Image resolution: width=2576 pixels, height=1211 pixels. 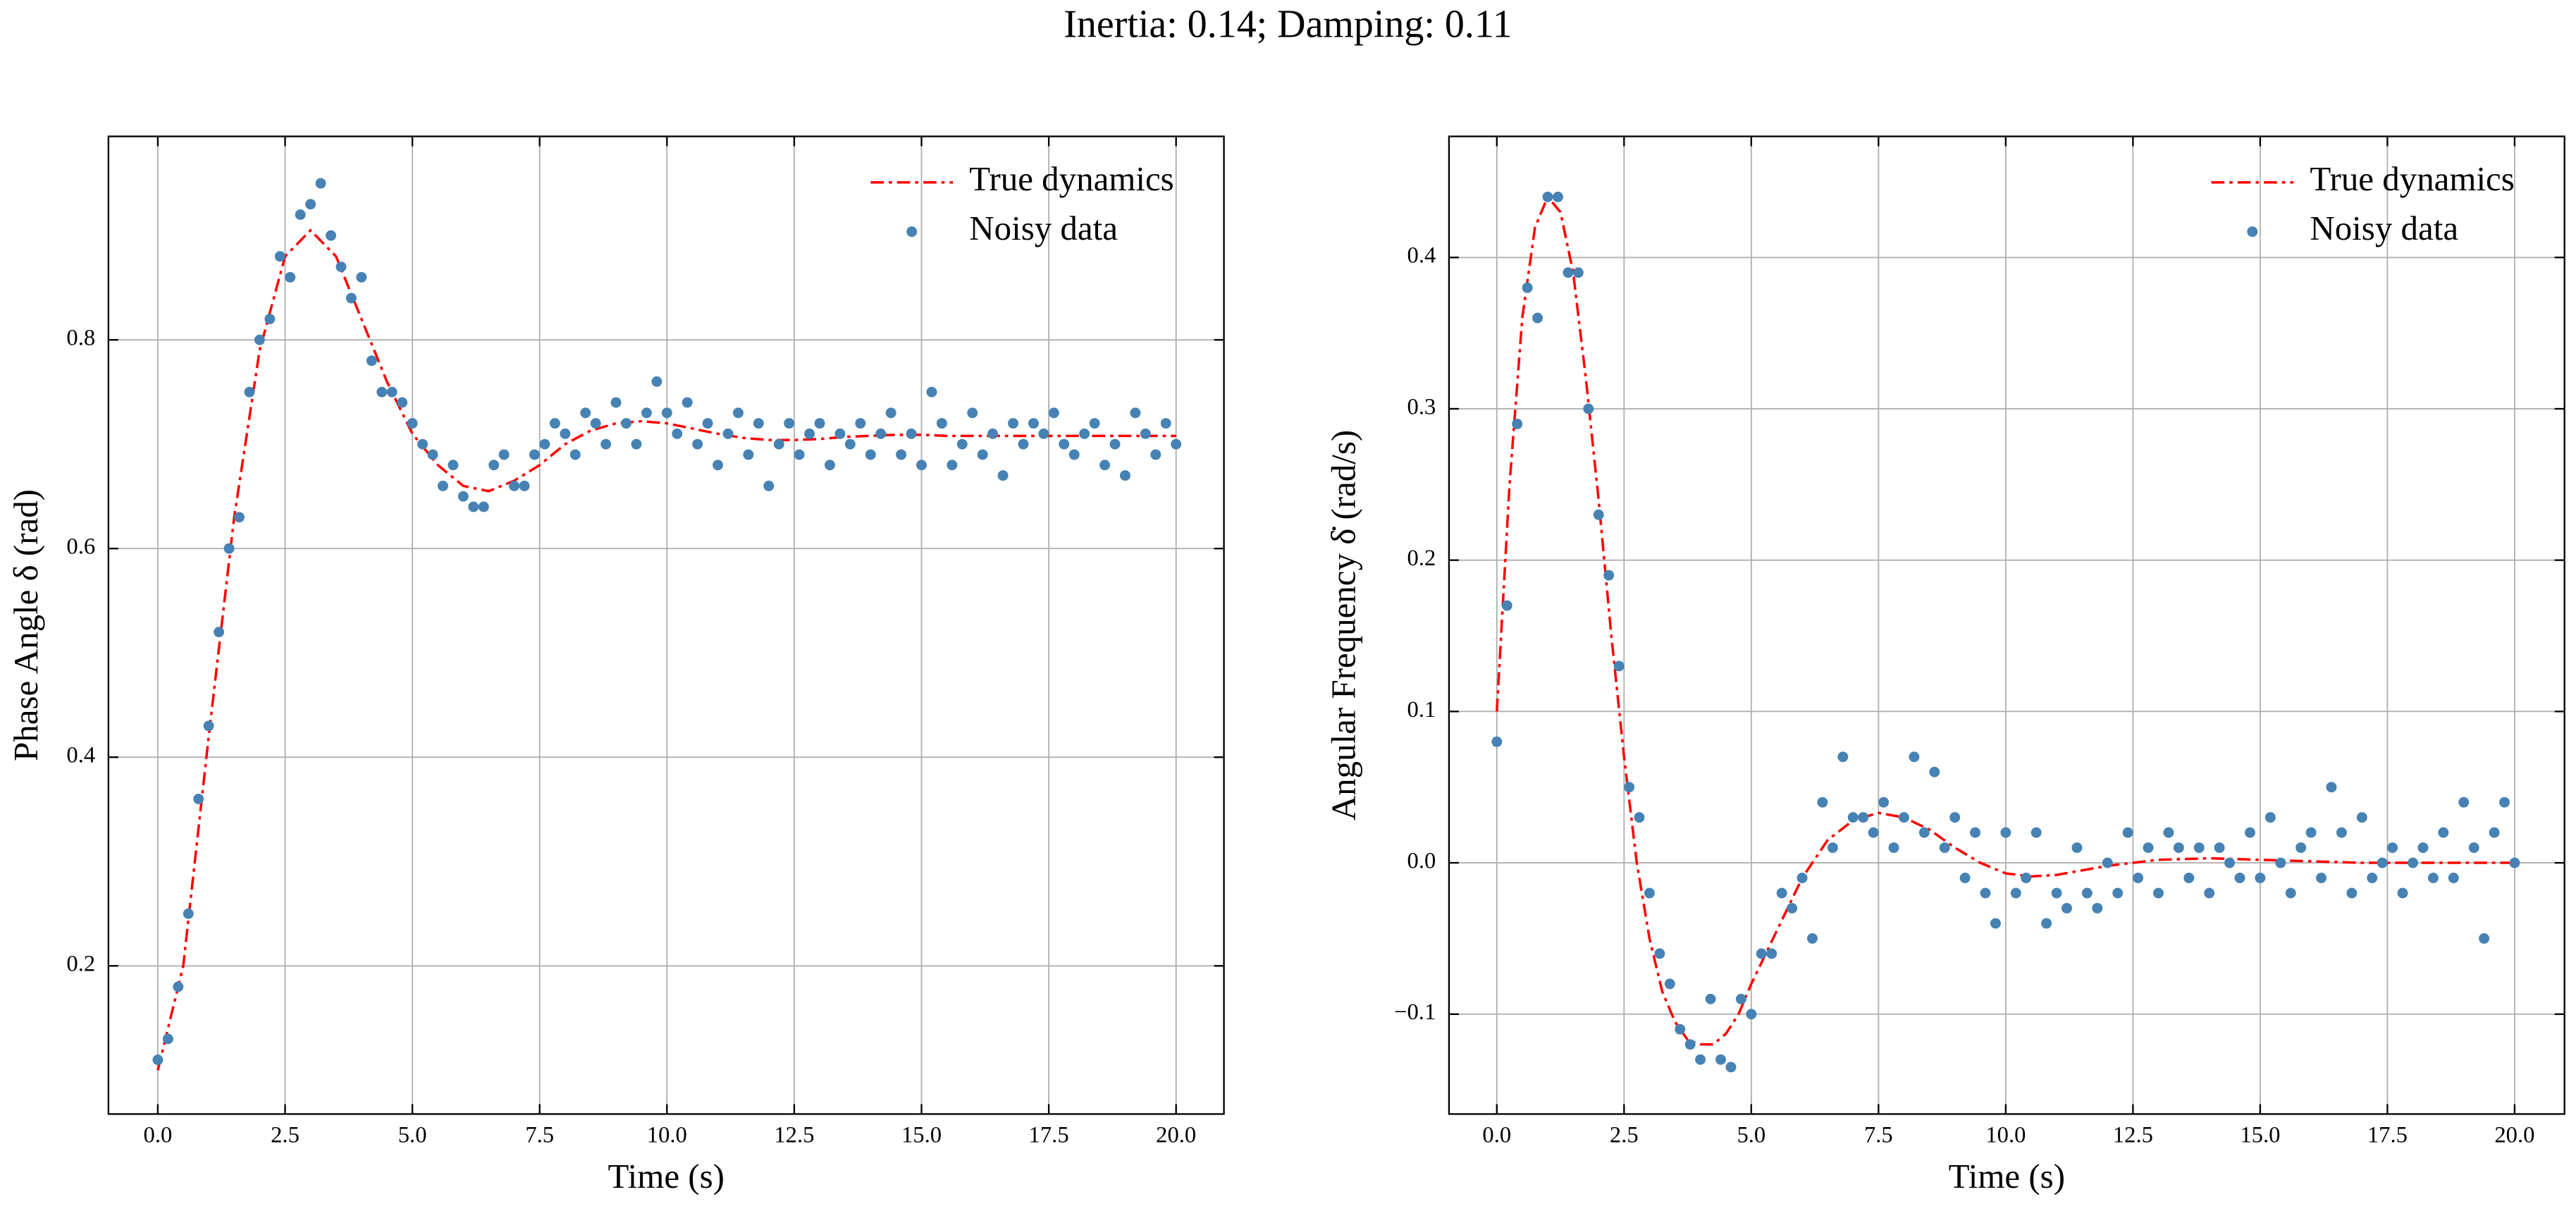 I want to click on y-tick-label: 0.3, so click(x=1421, y=407).